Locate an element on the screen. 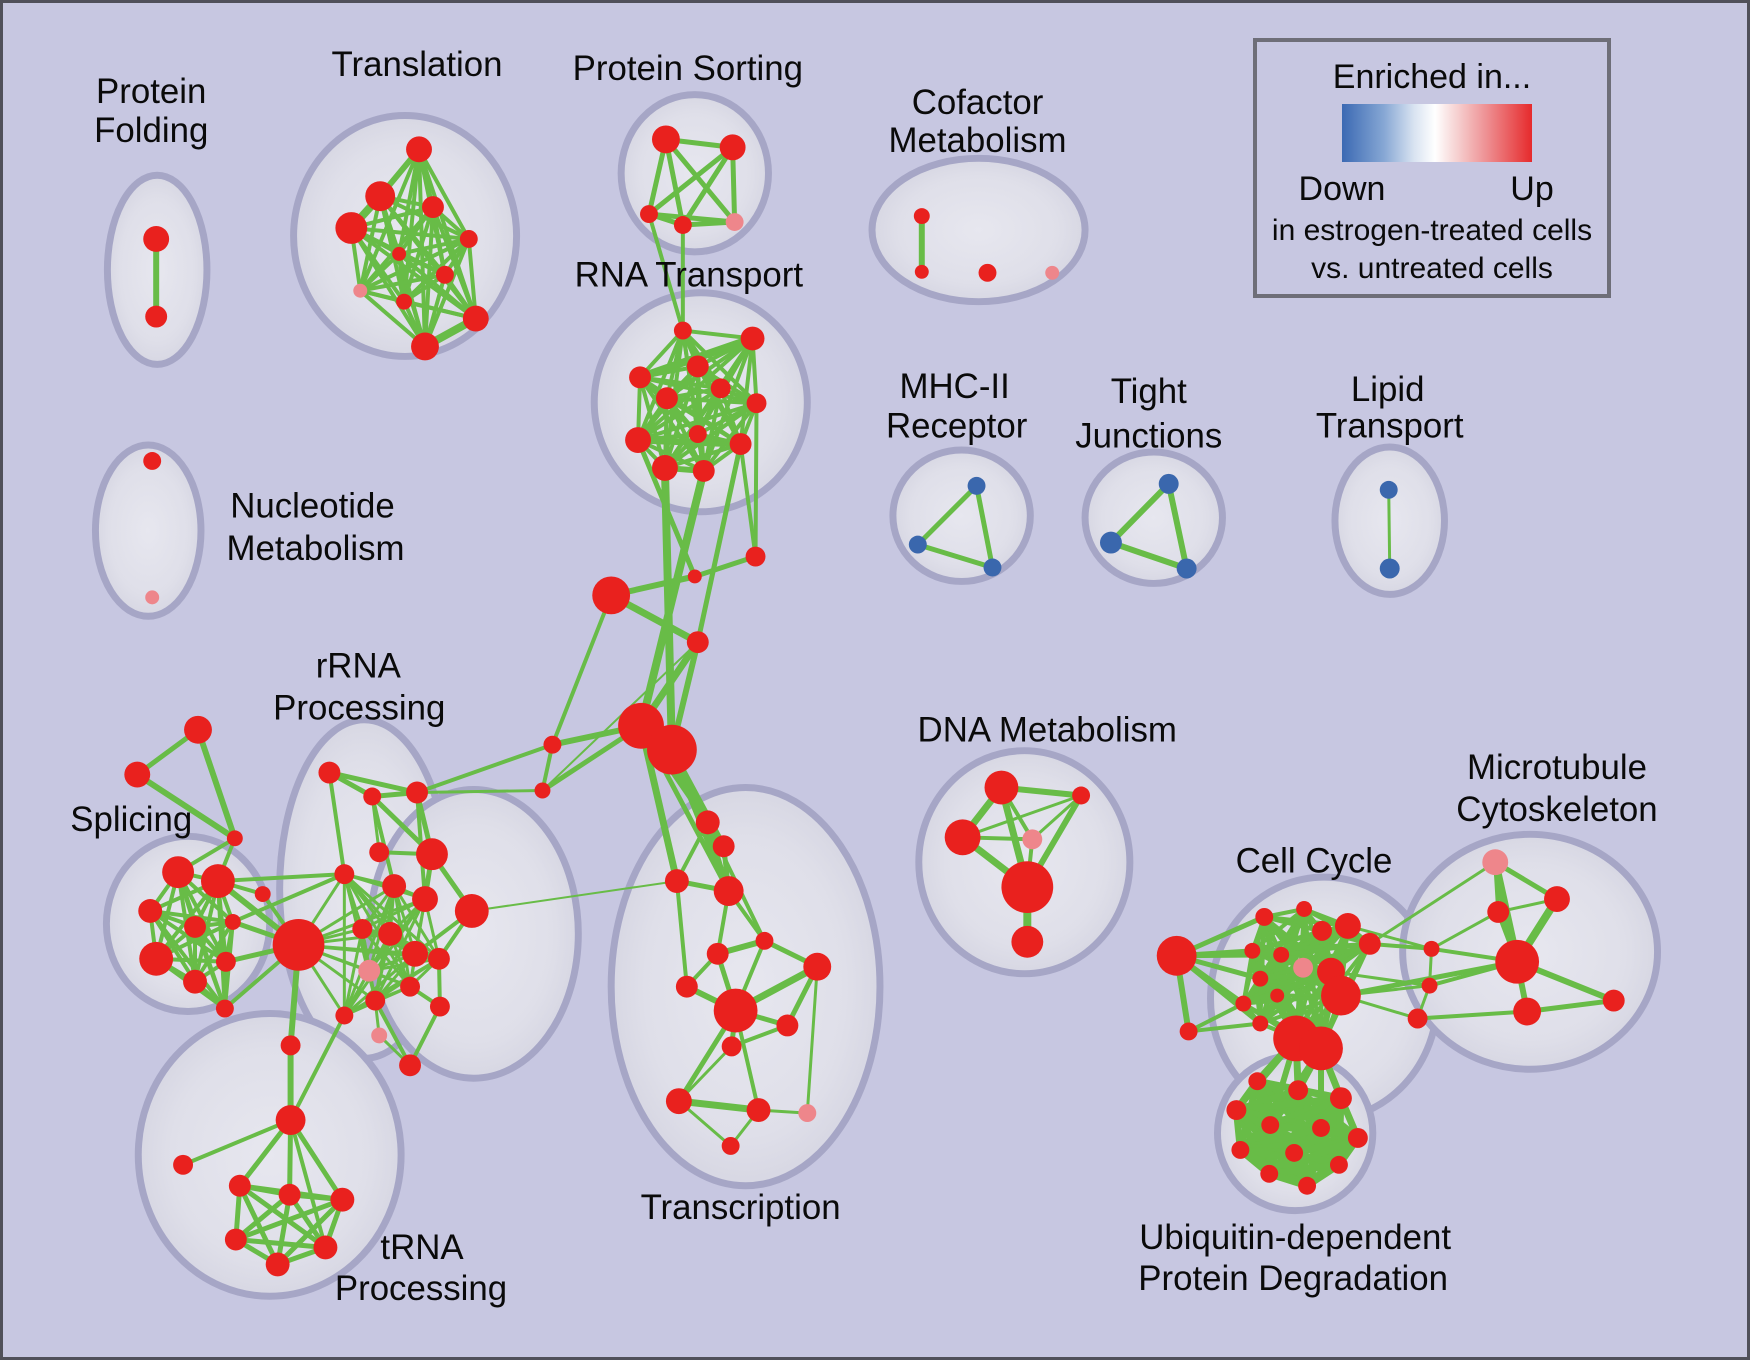 This screenshot has width=1750, height=1360. node-rt3 is located at coordinates (697, 366).